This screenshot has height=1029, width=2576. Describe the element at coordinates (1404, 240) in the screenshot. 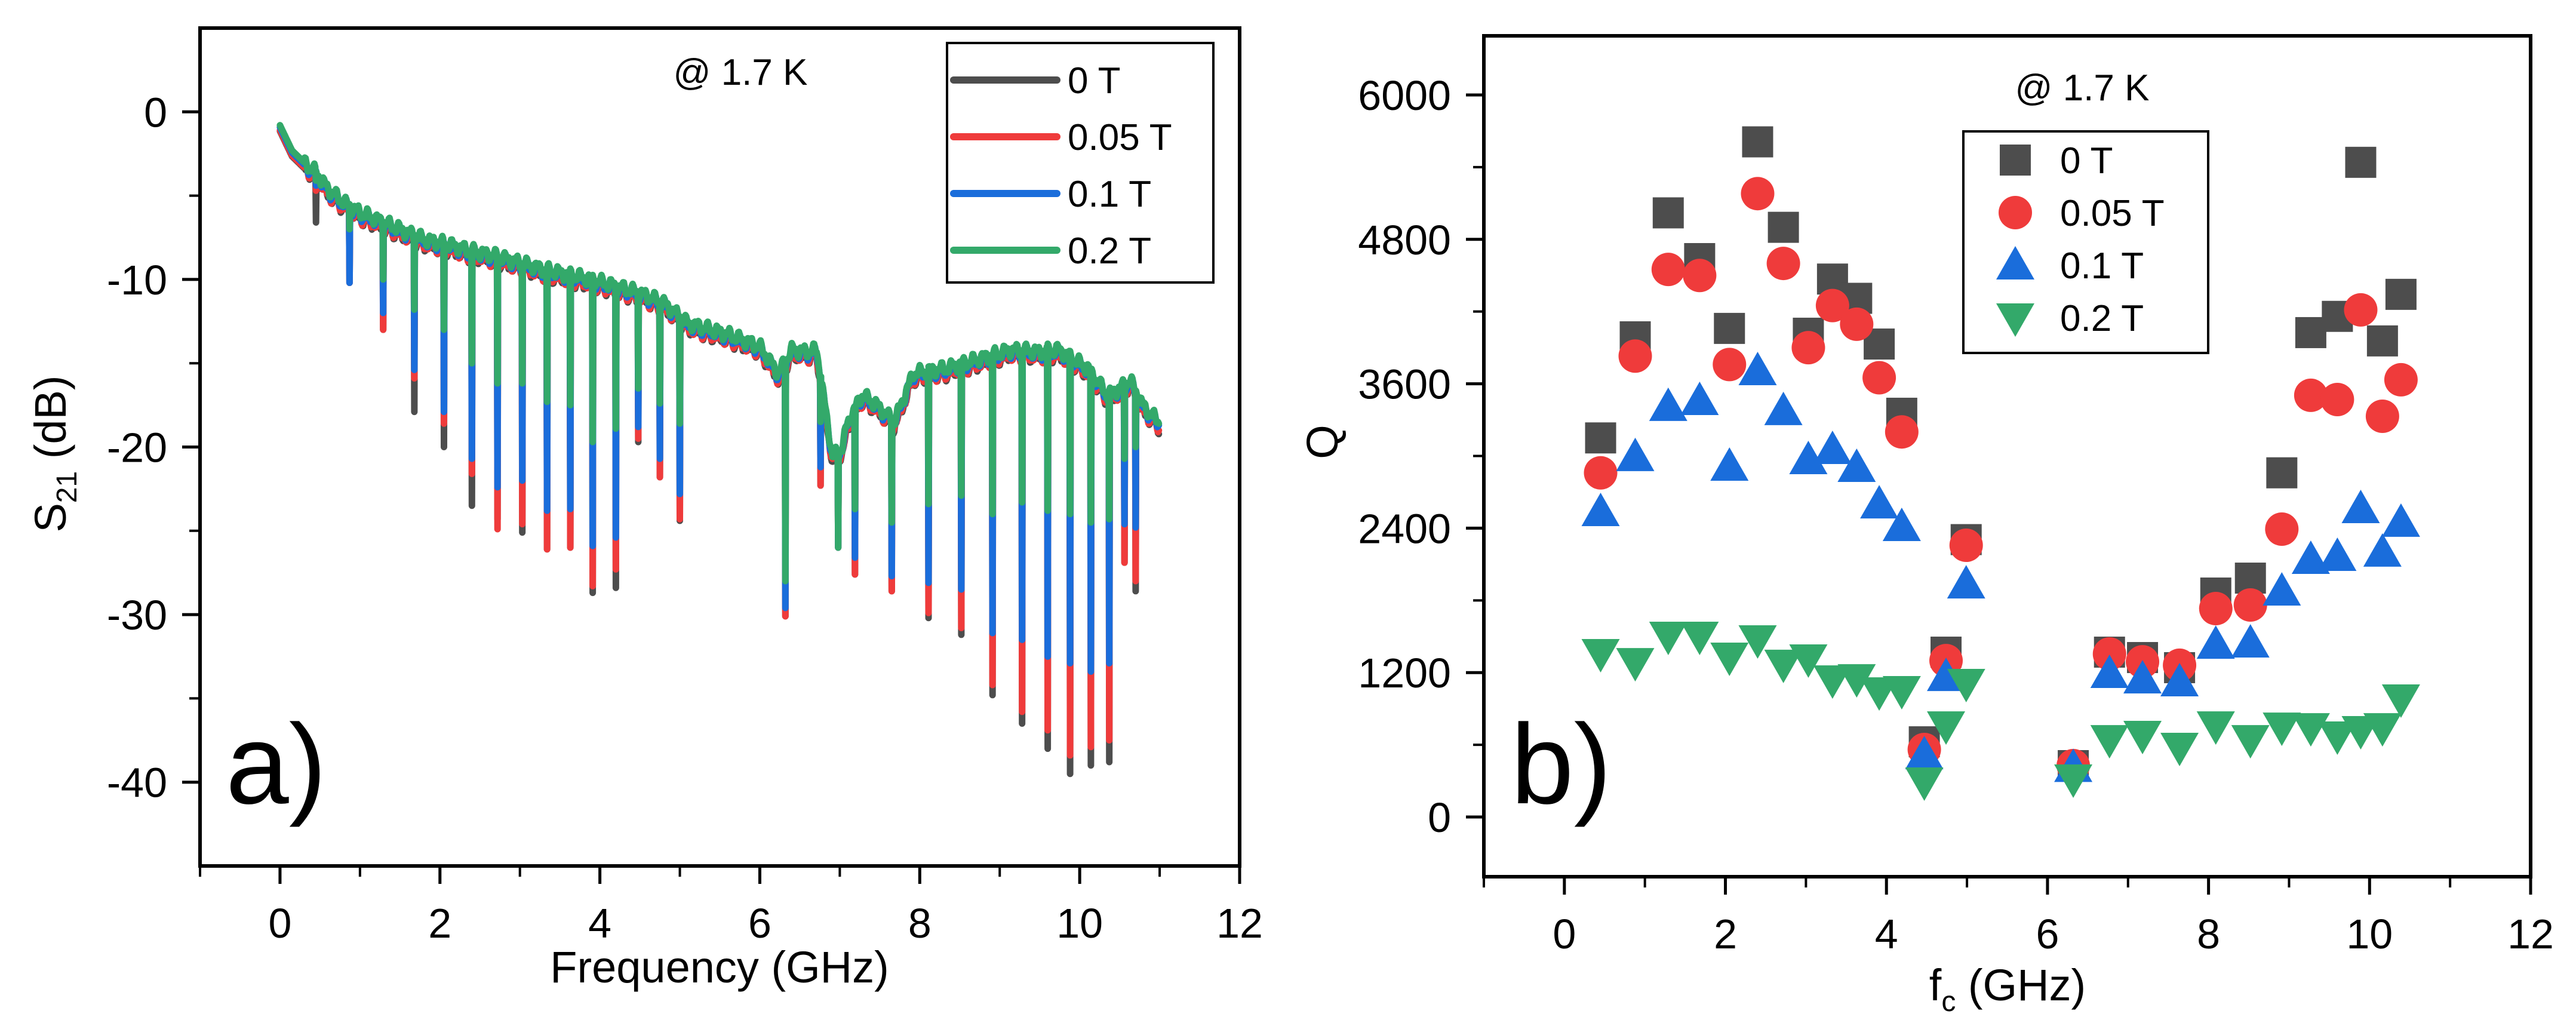

I see `y-tick-label: 4800` at that location.